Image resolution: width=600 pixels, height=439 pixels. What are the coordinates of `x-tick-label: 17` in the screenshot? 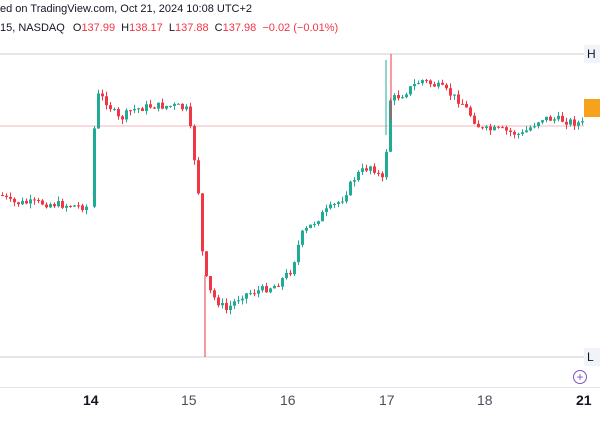 It's located at (387, 400).